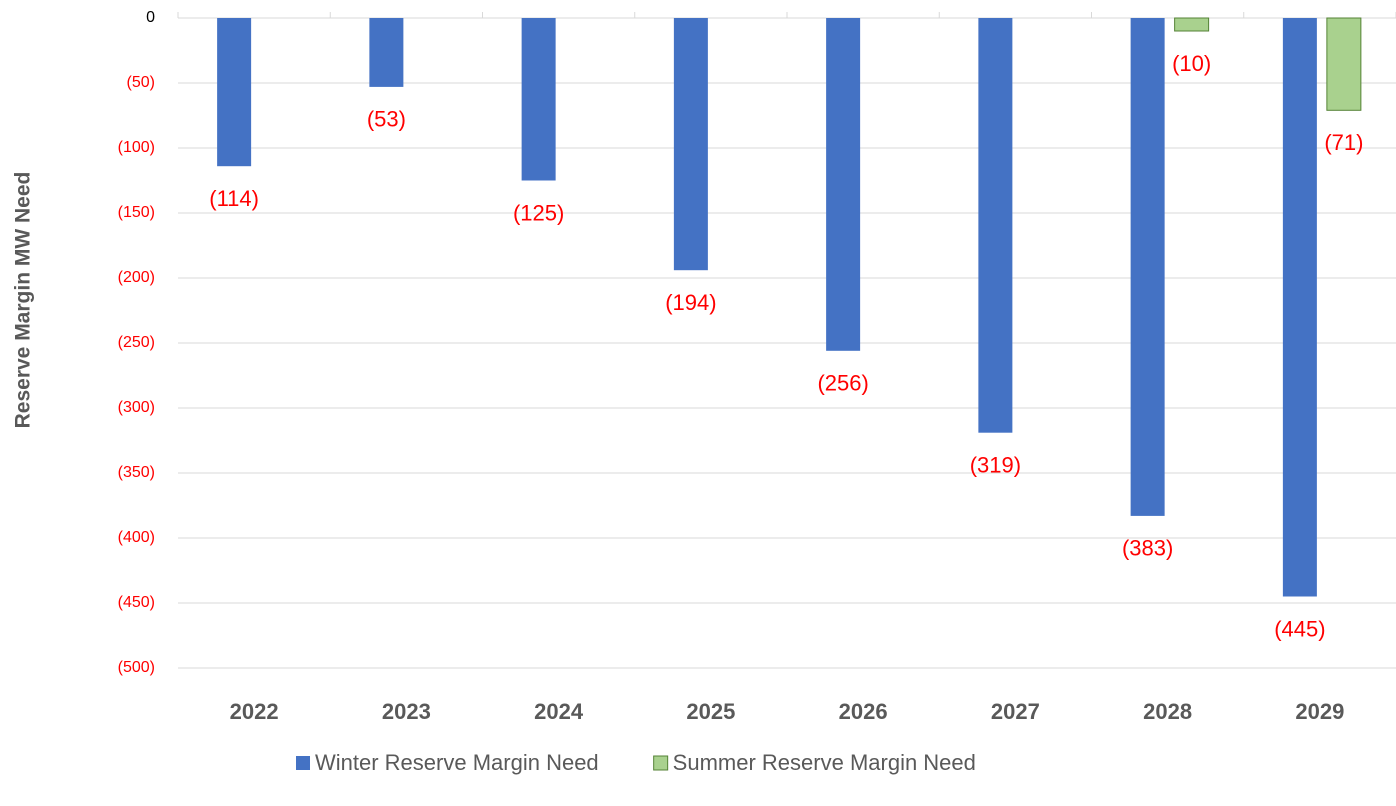  I want to click on y-tick-label: (50), so click(141, 82).